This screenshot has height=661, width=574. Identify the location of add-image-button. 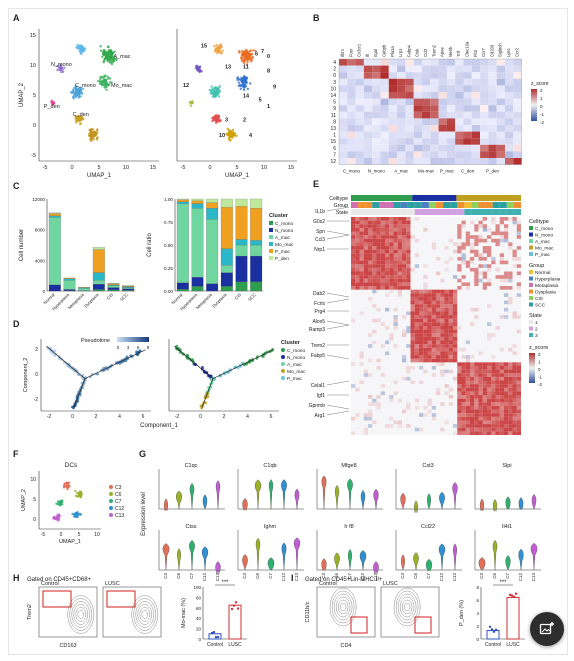
(547, 629).